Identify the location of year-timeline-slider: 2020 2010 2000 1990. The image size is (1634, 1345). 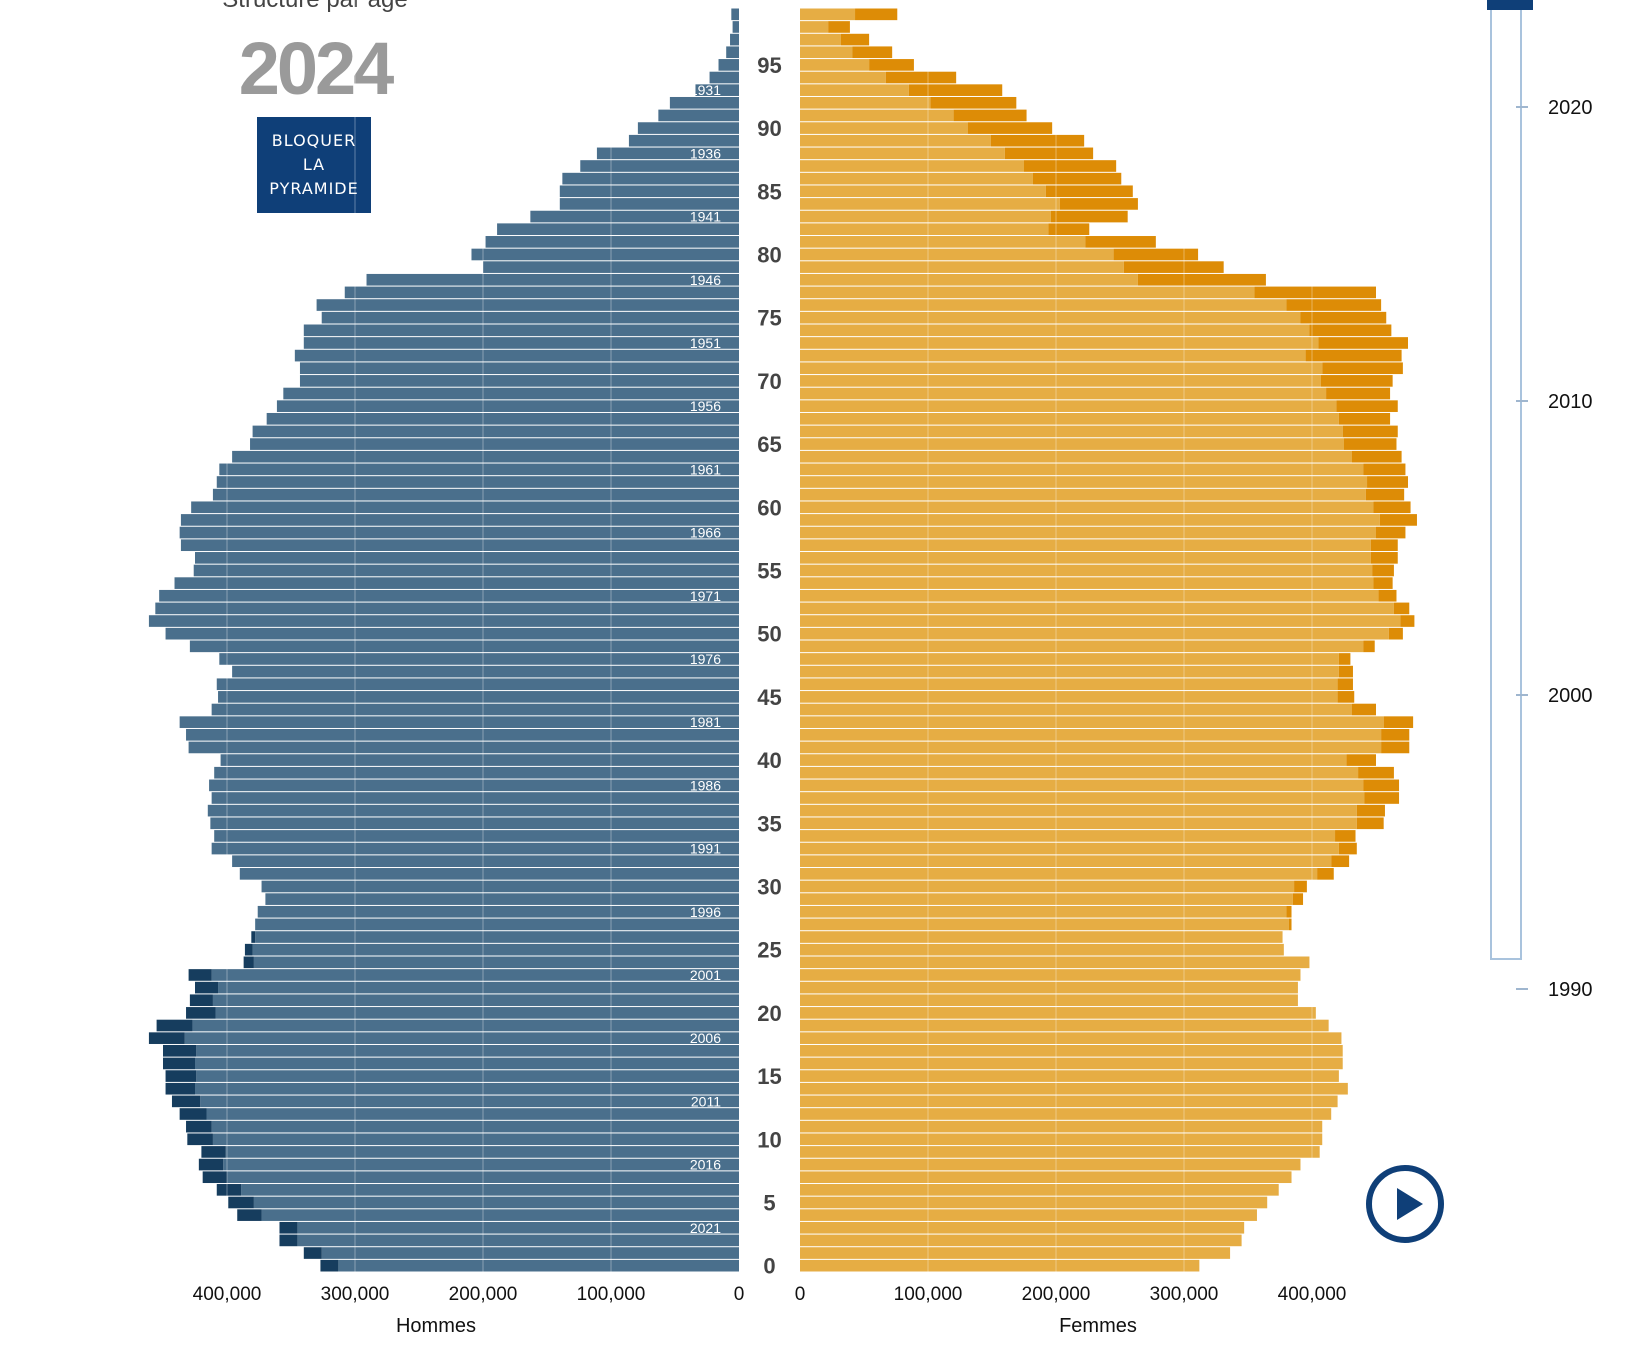
(1540, 500).